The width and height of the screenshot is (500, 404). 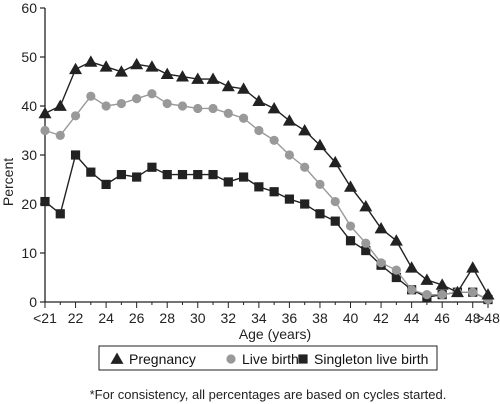 What do you see at coordinates (137, 318) in the screenshot?
I see `x-tick-label: 26` at bounding box center [137, 318].